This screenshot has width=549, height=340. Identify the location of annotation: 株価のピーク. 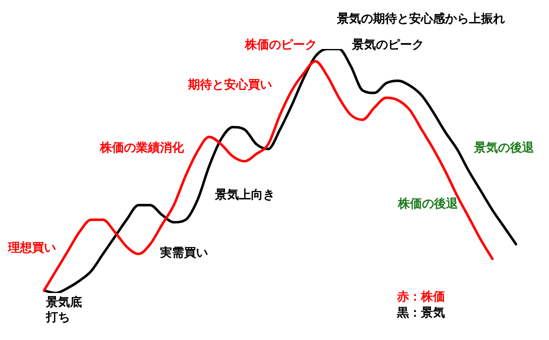
(281, 45).